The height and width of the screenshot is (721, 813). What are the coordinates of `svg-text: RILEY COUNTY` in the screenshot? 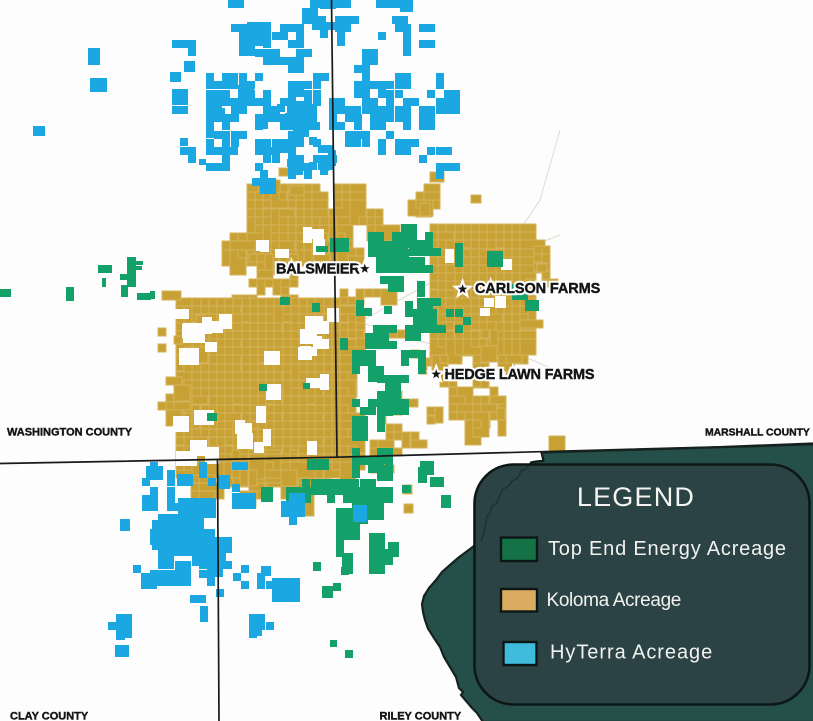 It's located at (421, 716).